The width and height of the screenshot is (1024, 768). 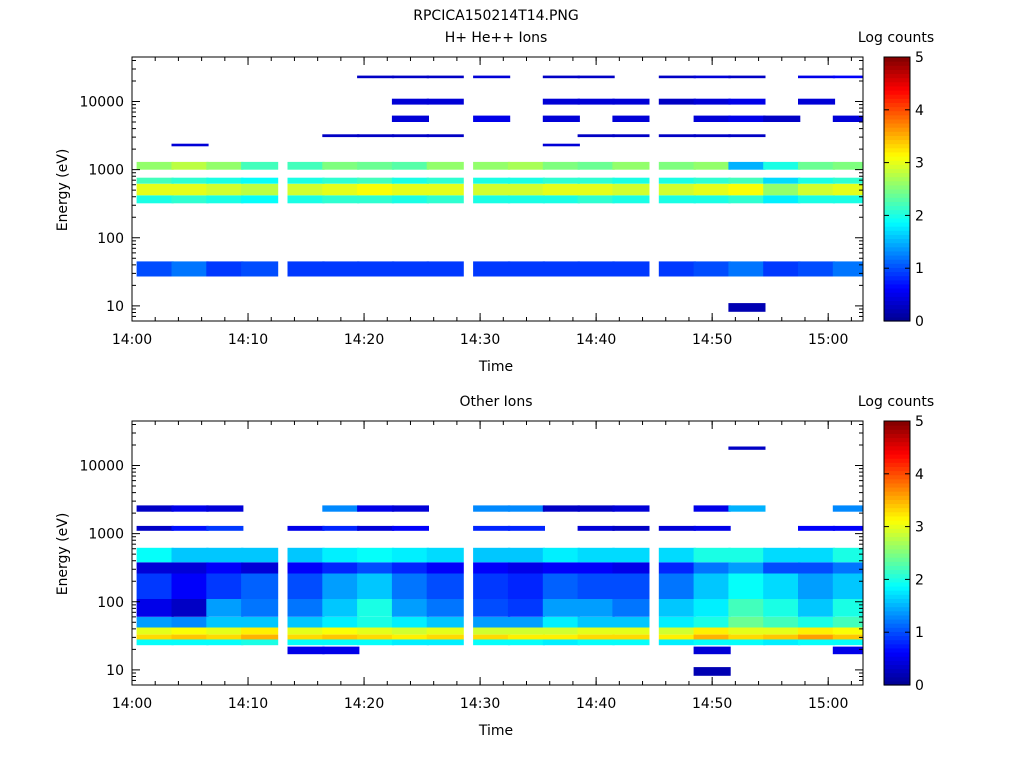 What do you see at coordinates (596, 704) in the screenshot?
I see `x-tick-label: 14:40` at bounding box center [596, 704].